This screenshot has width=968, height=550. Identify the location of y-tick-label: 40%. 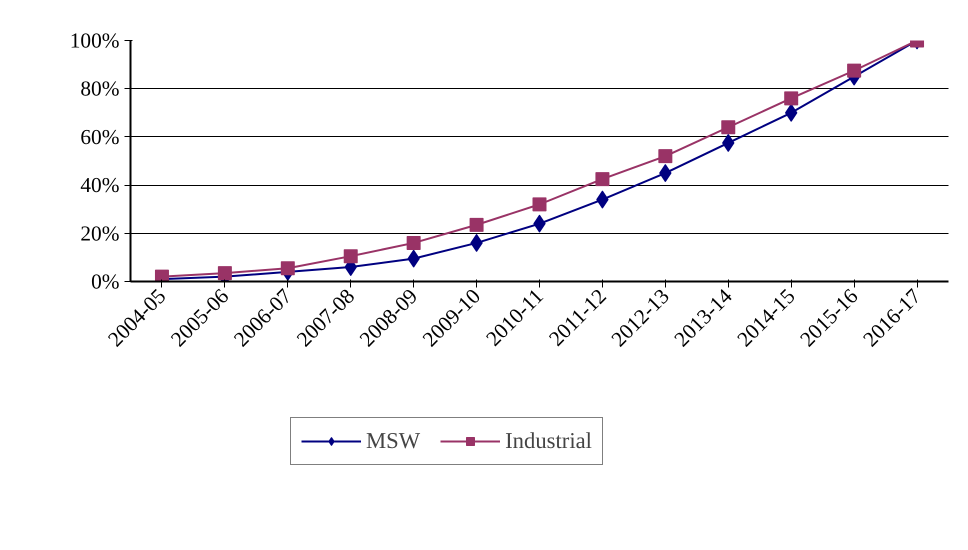
(100, 185).